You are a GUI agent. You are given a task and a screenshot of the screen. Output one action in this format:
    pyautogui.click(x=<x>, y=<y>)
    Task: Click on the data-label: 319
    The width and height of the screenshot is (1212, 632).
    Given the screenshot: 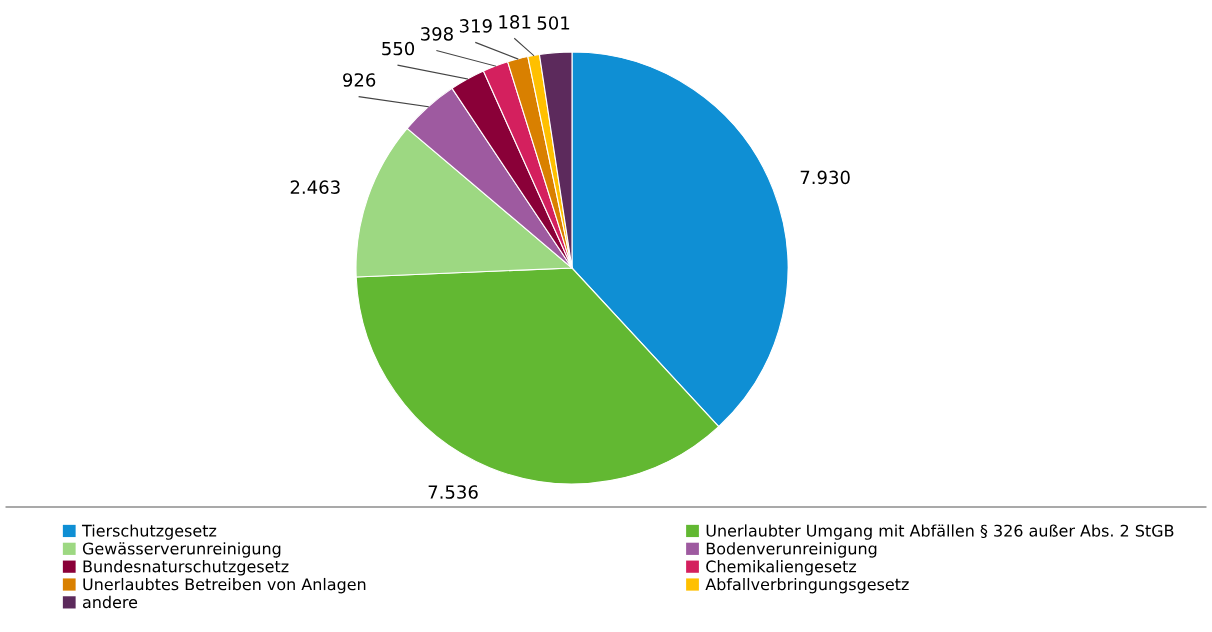 What is the action you would take?
    pyautogui.click(x=475, y=26)
    